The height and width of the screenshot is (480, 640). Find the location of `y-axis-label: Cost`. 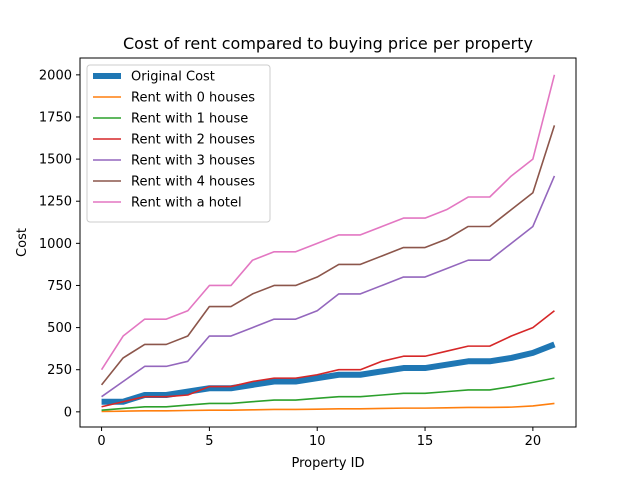

y-axis-label: Cost is located at coordinates (22, 242).